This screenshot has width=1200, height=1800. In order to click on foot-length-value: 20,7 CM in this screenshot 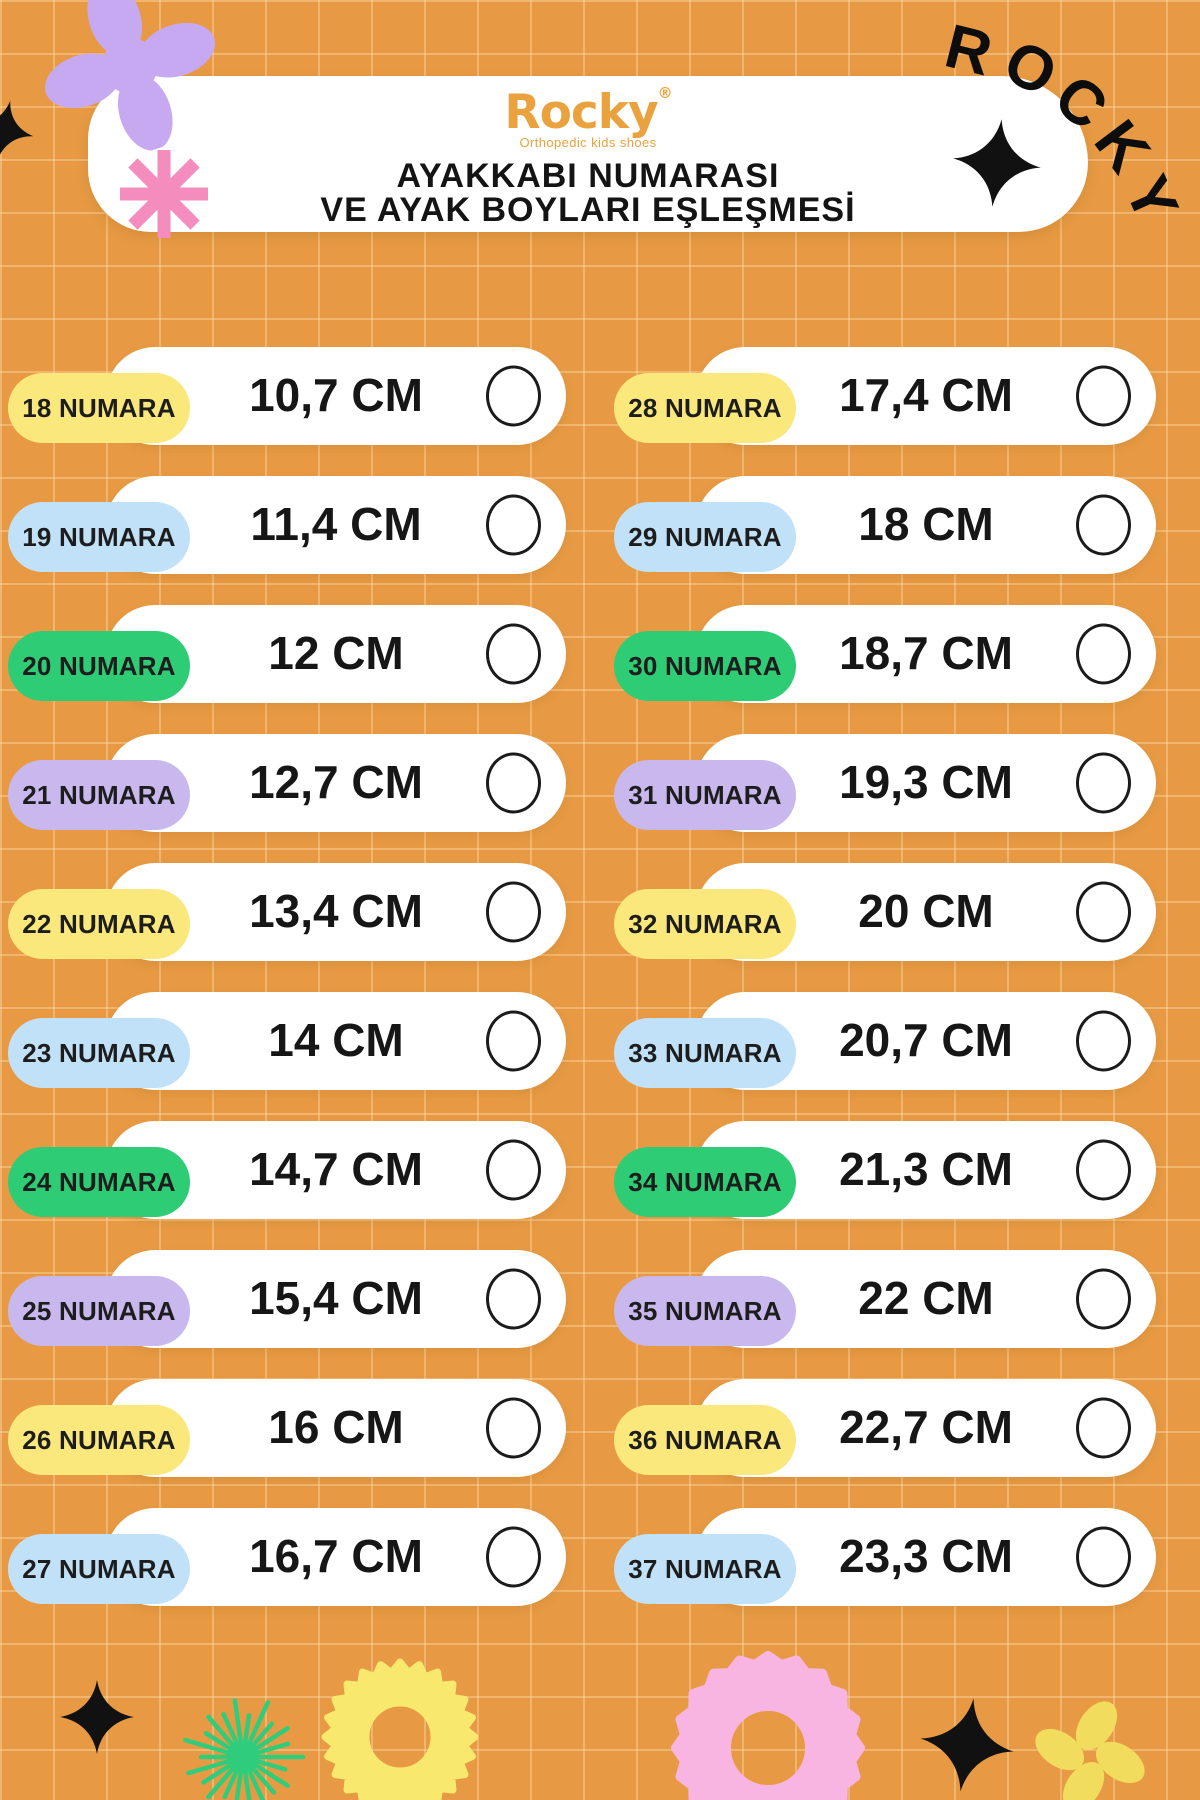, I will do `click(926, 1040)`.